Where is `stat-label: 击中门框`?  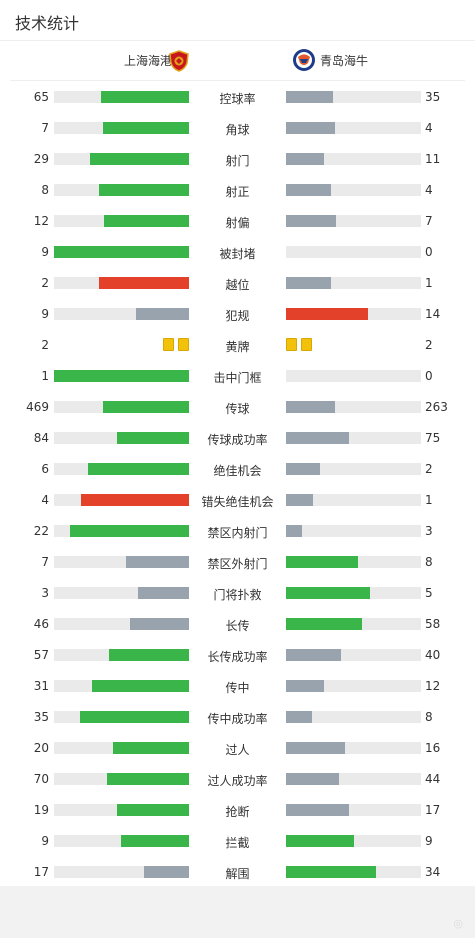
stat-label: 击中门框 is located at coordinates (237, 378).